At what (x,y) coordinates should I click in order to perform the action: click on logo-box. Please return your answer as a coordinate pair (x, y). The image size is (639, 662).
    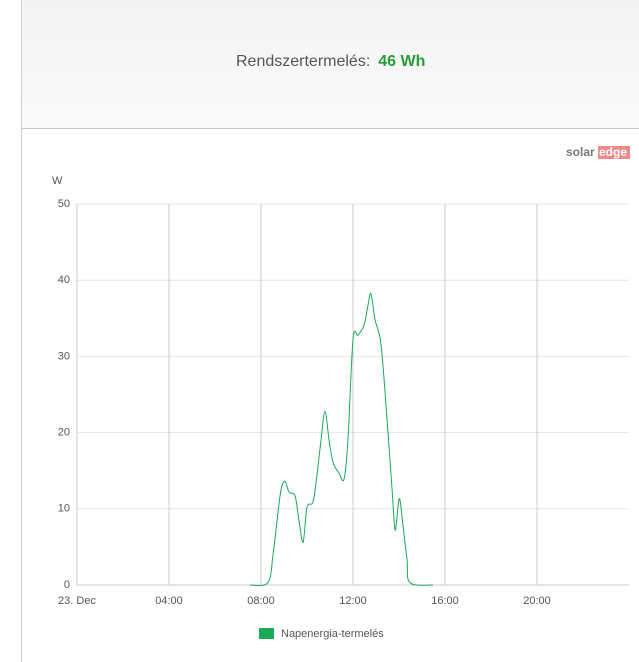
    Looking at the image, I should click on (614, 152).